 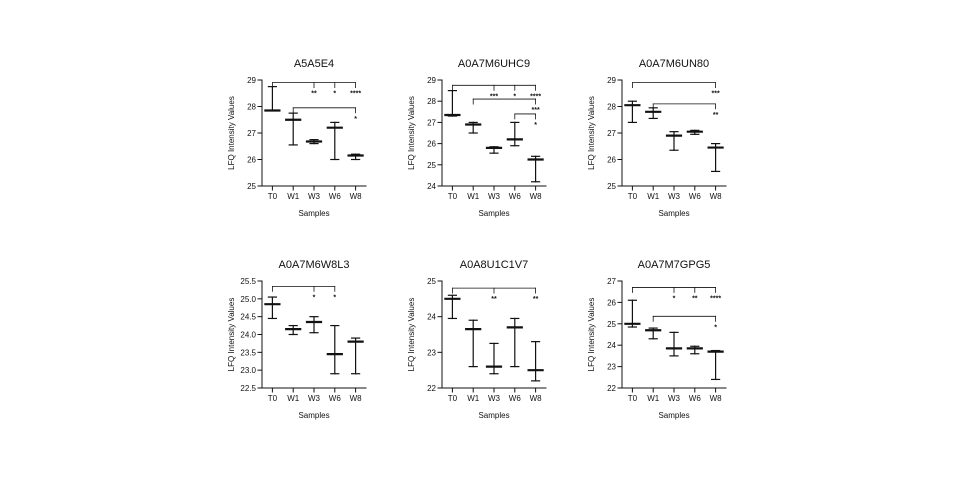 I want to click on y-tick-label: 25.5, so click(x=248, y=281).